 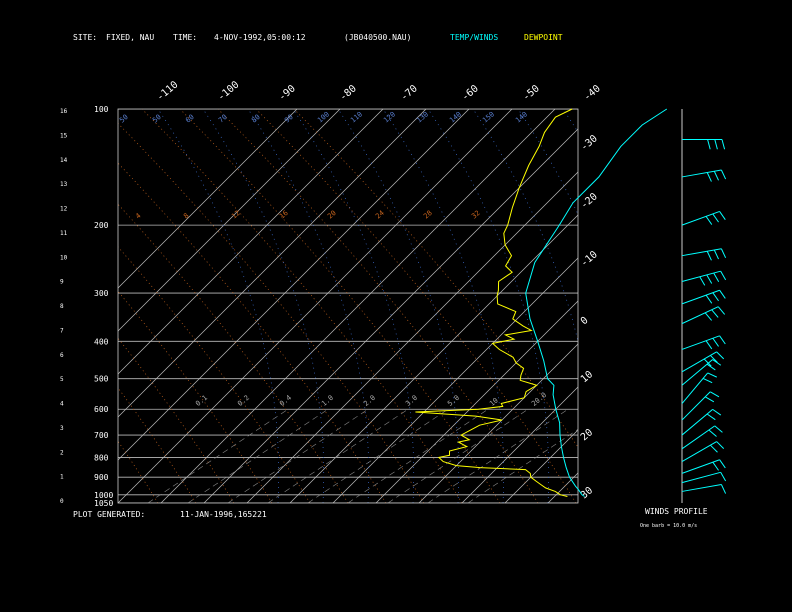 I want to click on height-tick-label: 8, so click(x=62, y=306).